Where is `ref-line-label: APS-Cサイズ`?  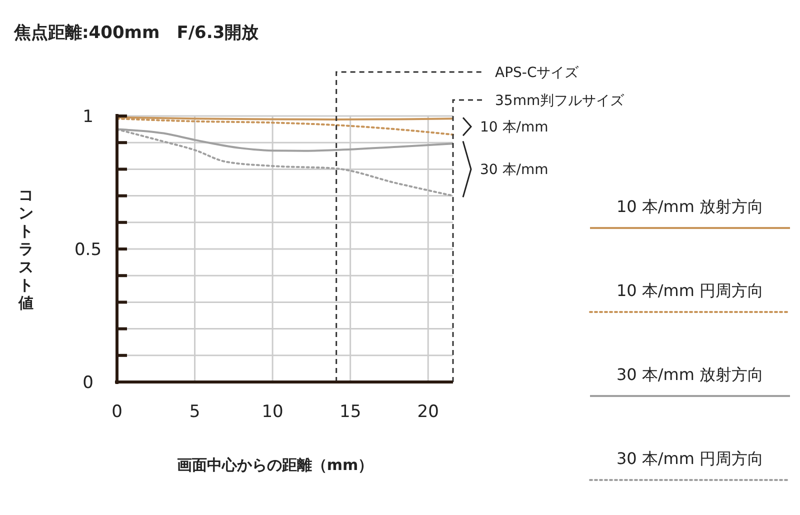 ref-line-label: APS-Cサイズ is located at coordinates (537, 73).